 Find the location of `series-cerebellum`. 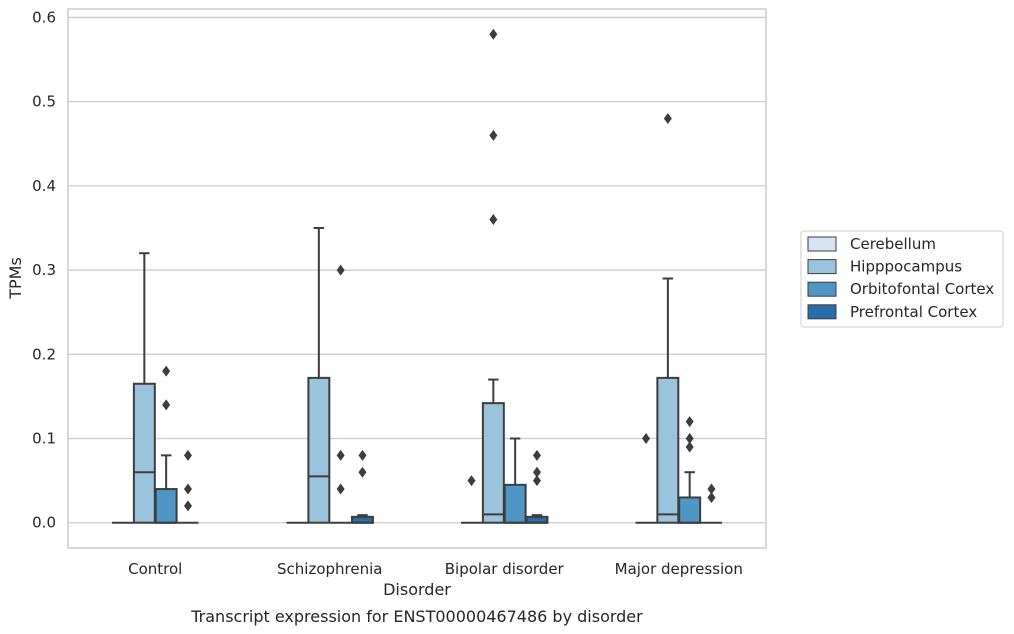

series-cerebellum is located at coordinates (384, 478).